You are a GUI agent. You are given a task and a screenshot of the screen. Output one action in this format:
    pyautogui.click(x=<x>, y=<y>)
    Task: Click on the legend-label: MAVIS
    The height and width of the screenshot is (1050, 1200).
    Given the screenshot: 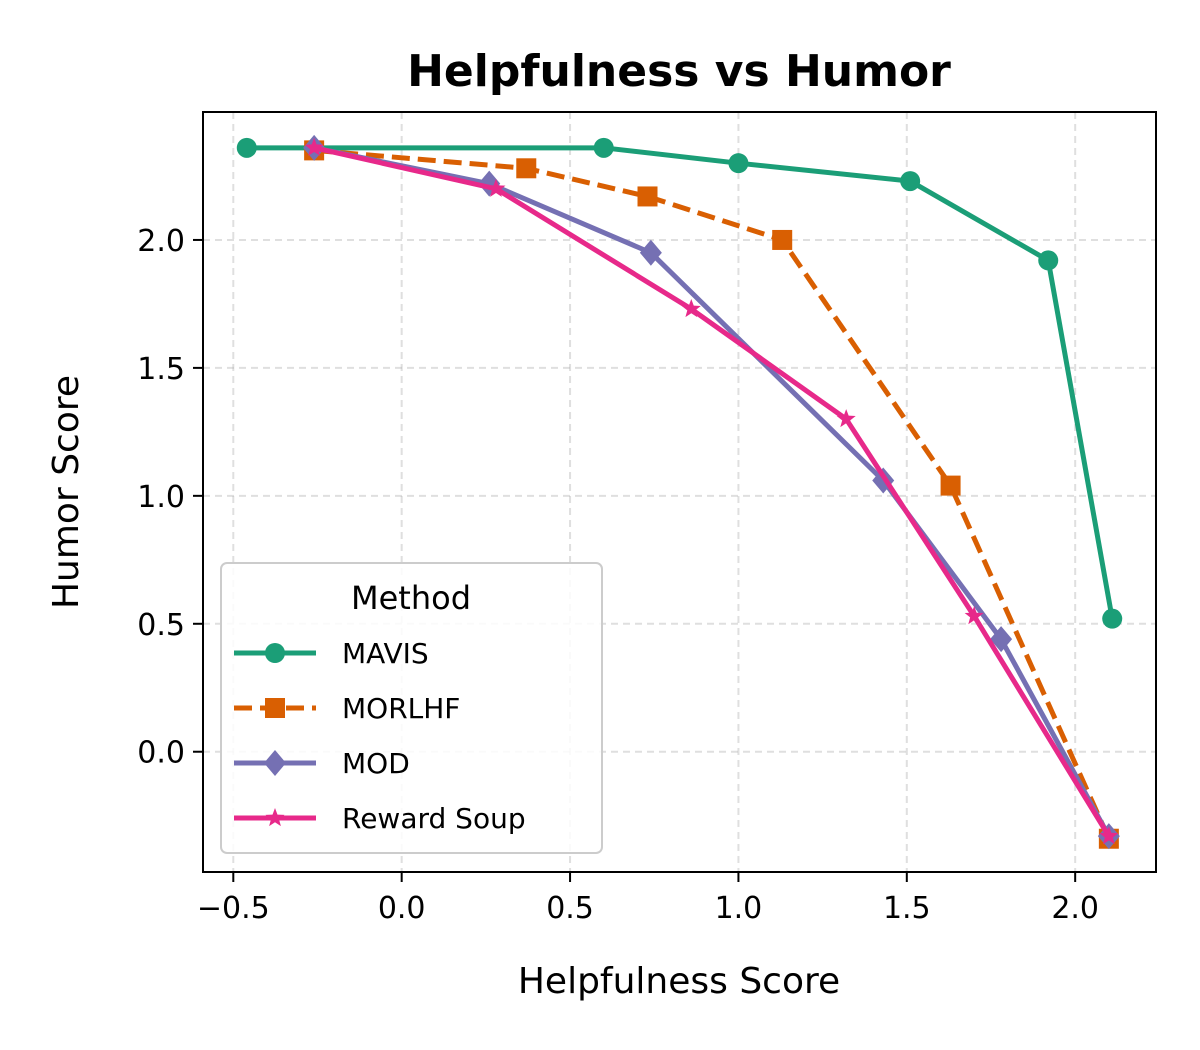 What is the action you would take?
    pyautogui.click(x=385, y=653)
    